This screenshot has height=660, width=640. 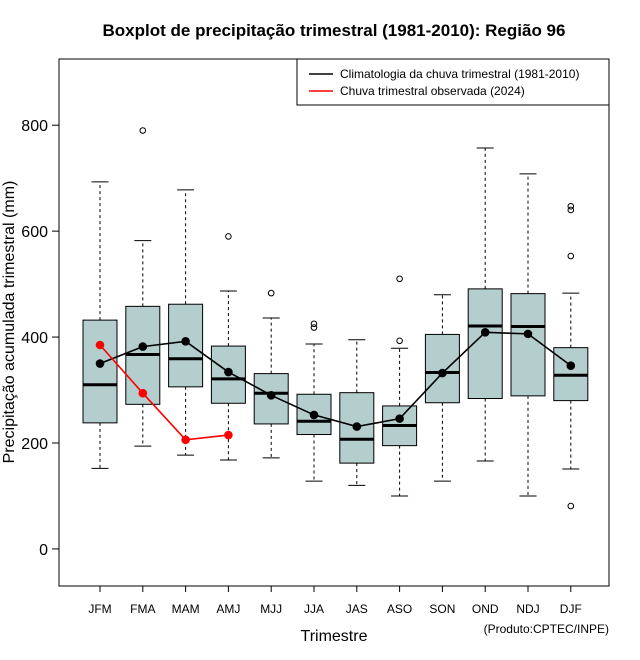 I want to click on y-axis-title: Precipitação acumulada trimestral (mm), so click(x=9, y=322).